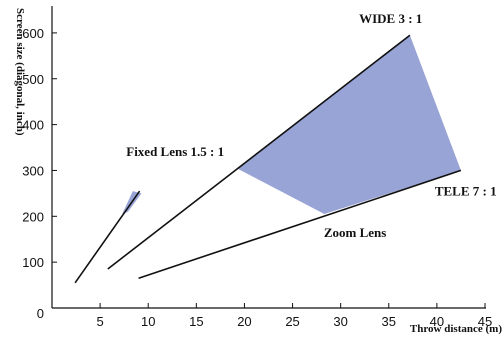 Image resolution: width=504 pixels, height=338 pixels. Describe the element at coordinates (355, 232) in the screenshot. I see `annotation-zoom-lens: Zoom Lens` at that location.